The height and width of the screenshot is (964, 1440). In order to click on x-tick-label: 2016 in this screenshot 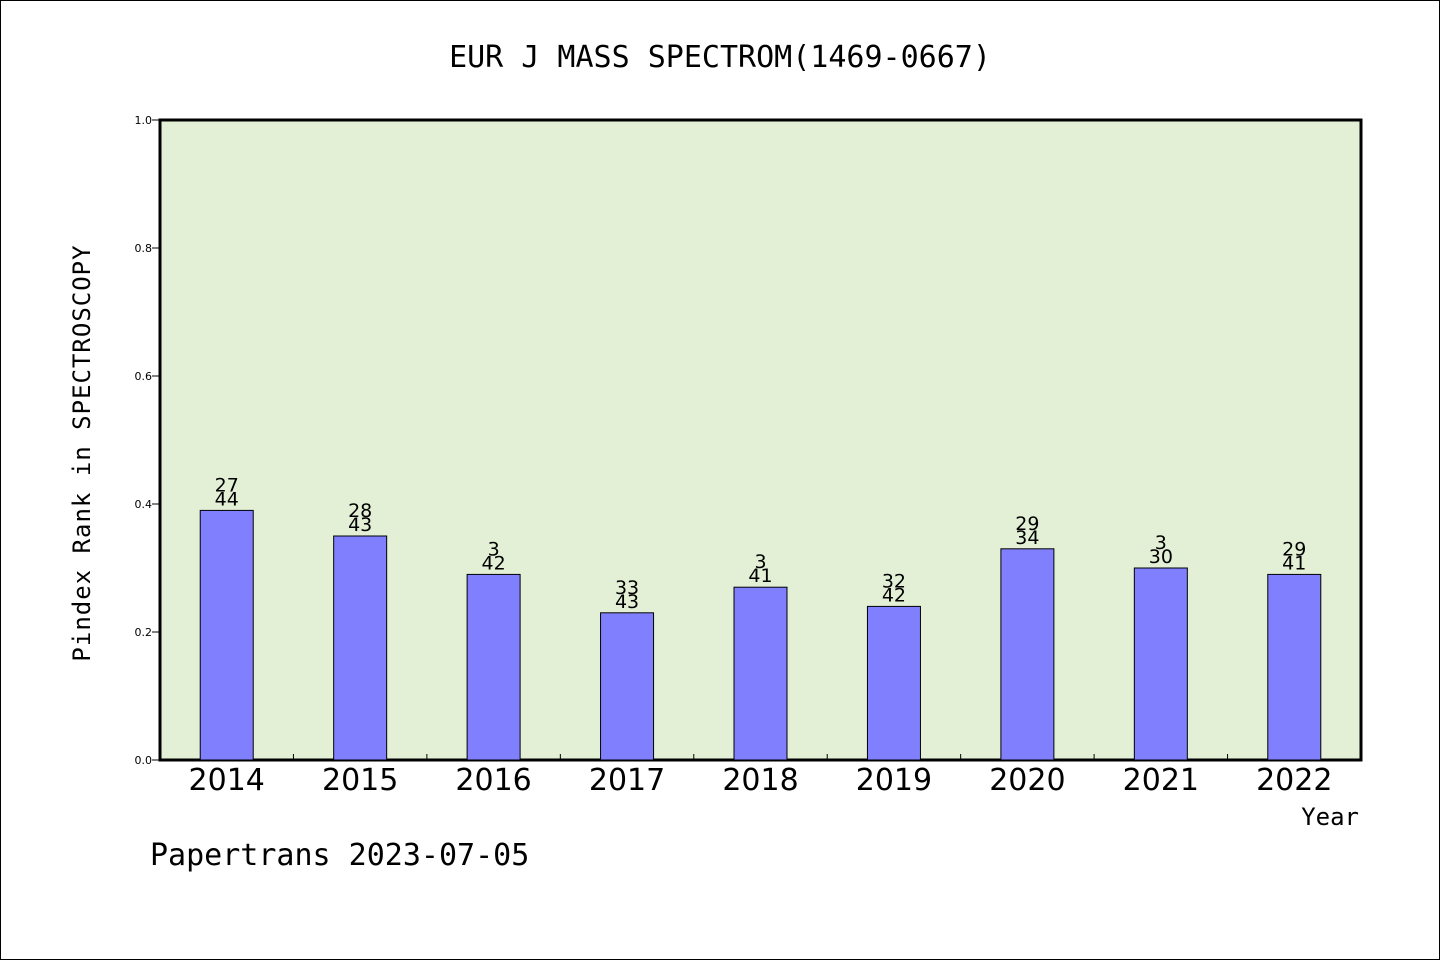, I will do `click(493, 780)`.